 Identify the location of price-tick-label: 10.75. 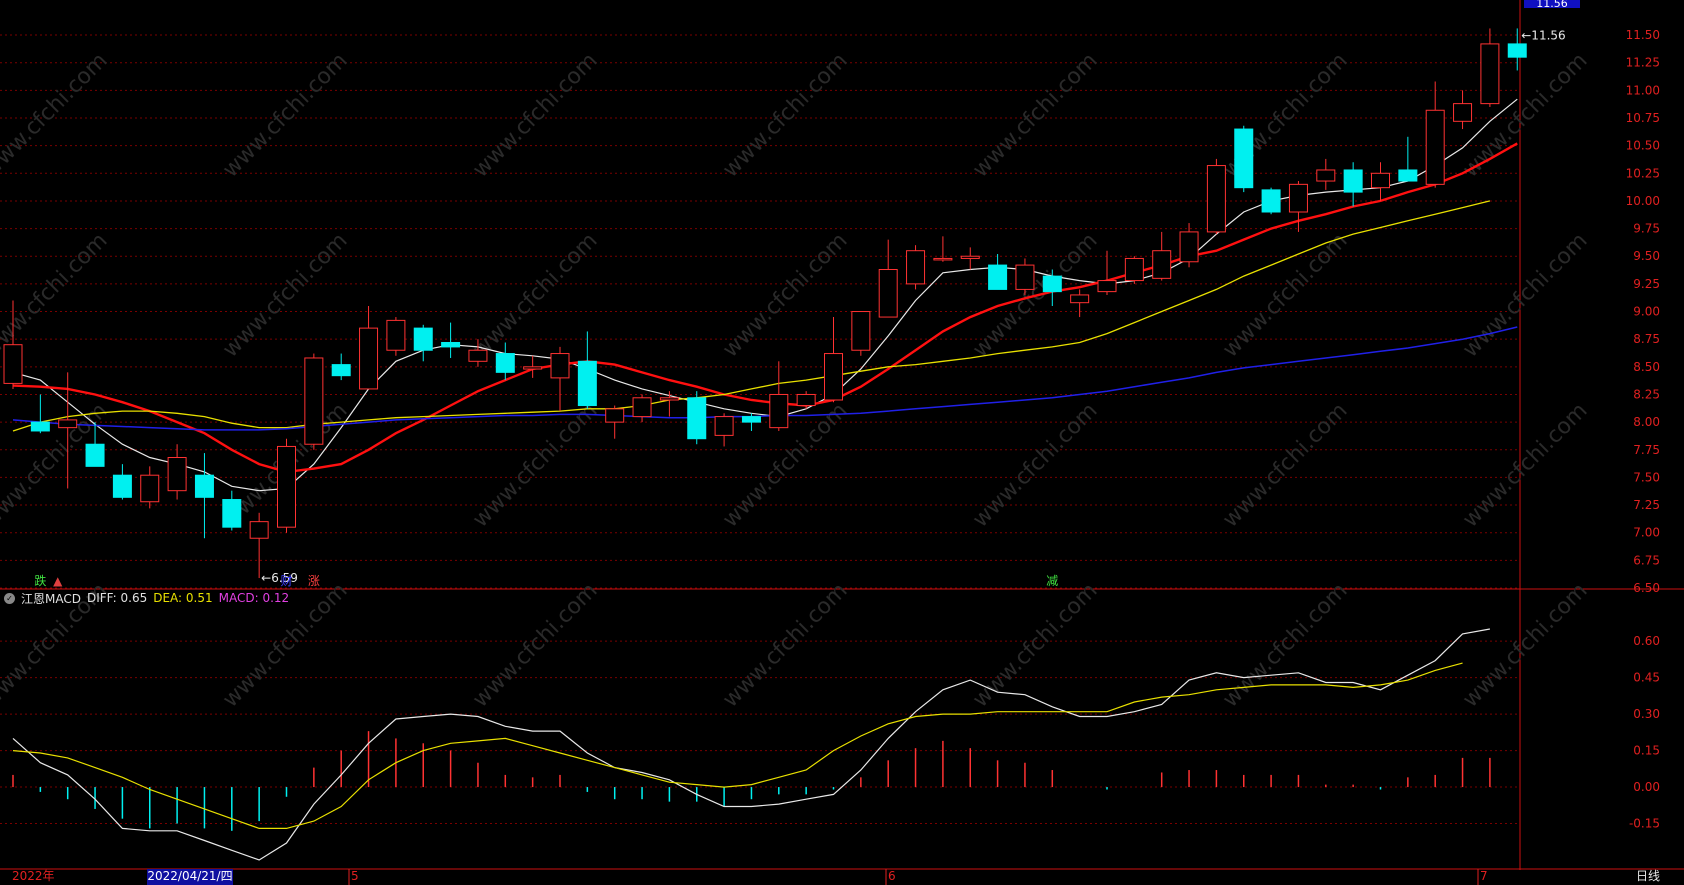
(1643, 118).